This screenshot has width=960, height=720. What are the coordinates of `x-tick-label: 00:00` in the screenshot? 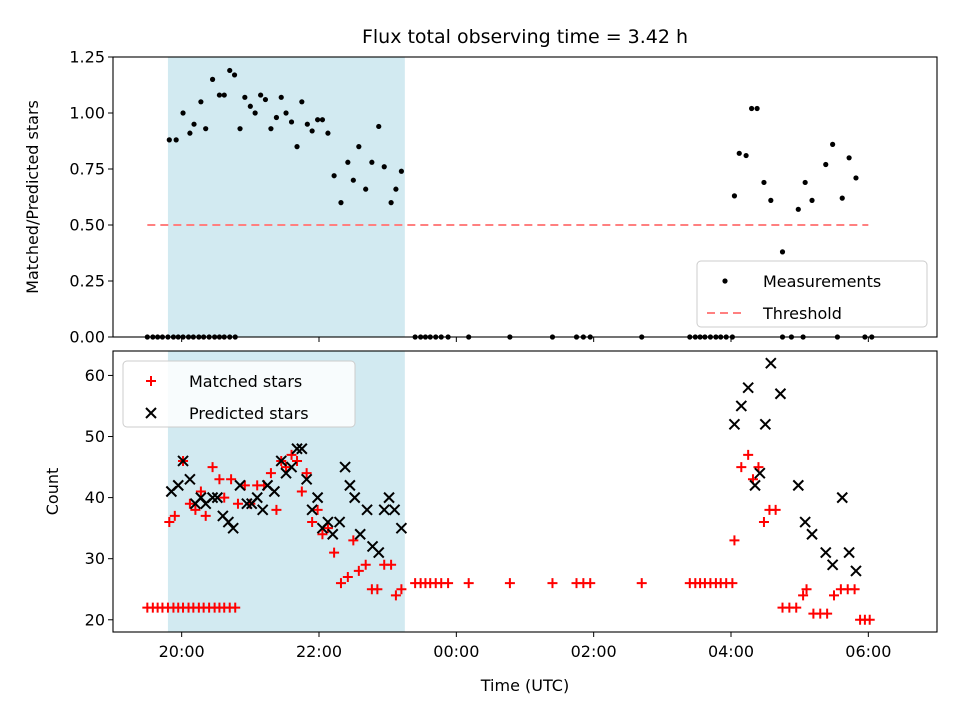 It's located at (456, 651).